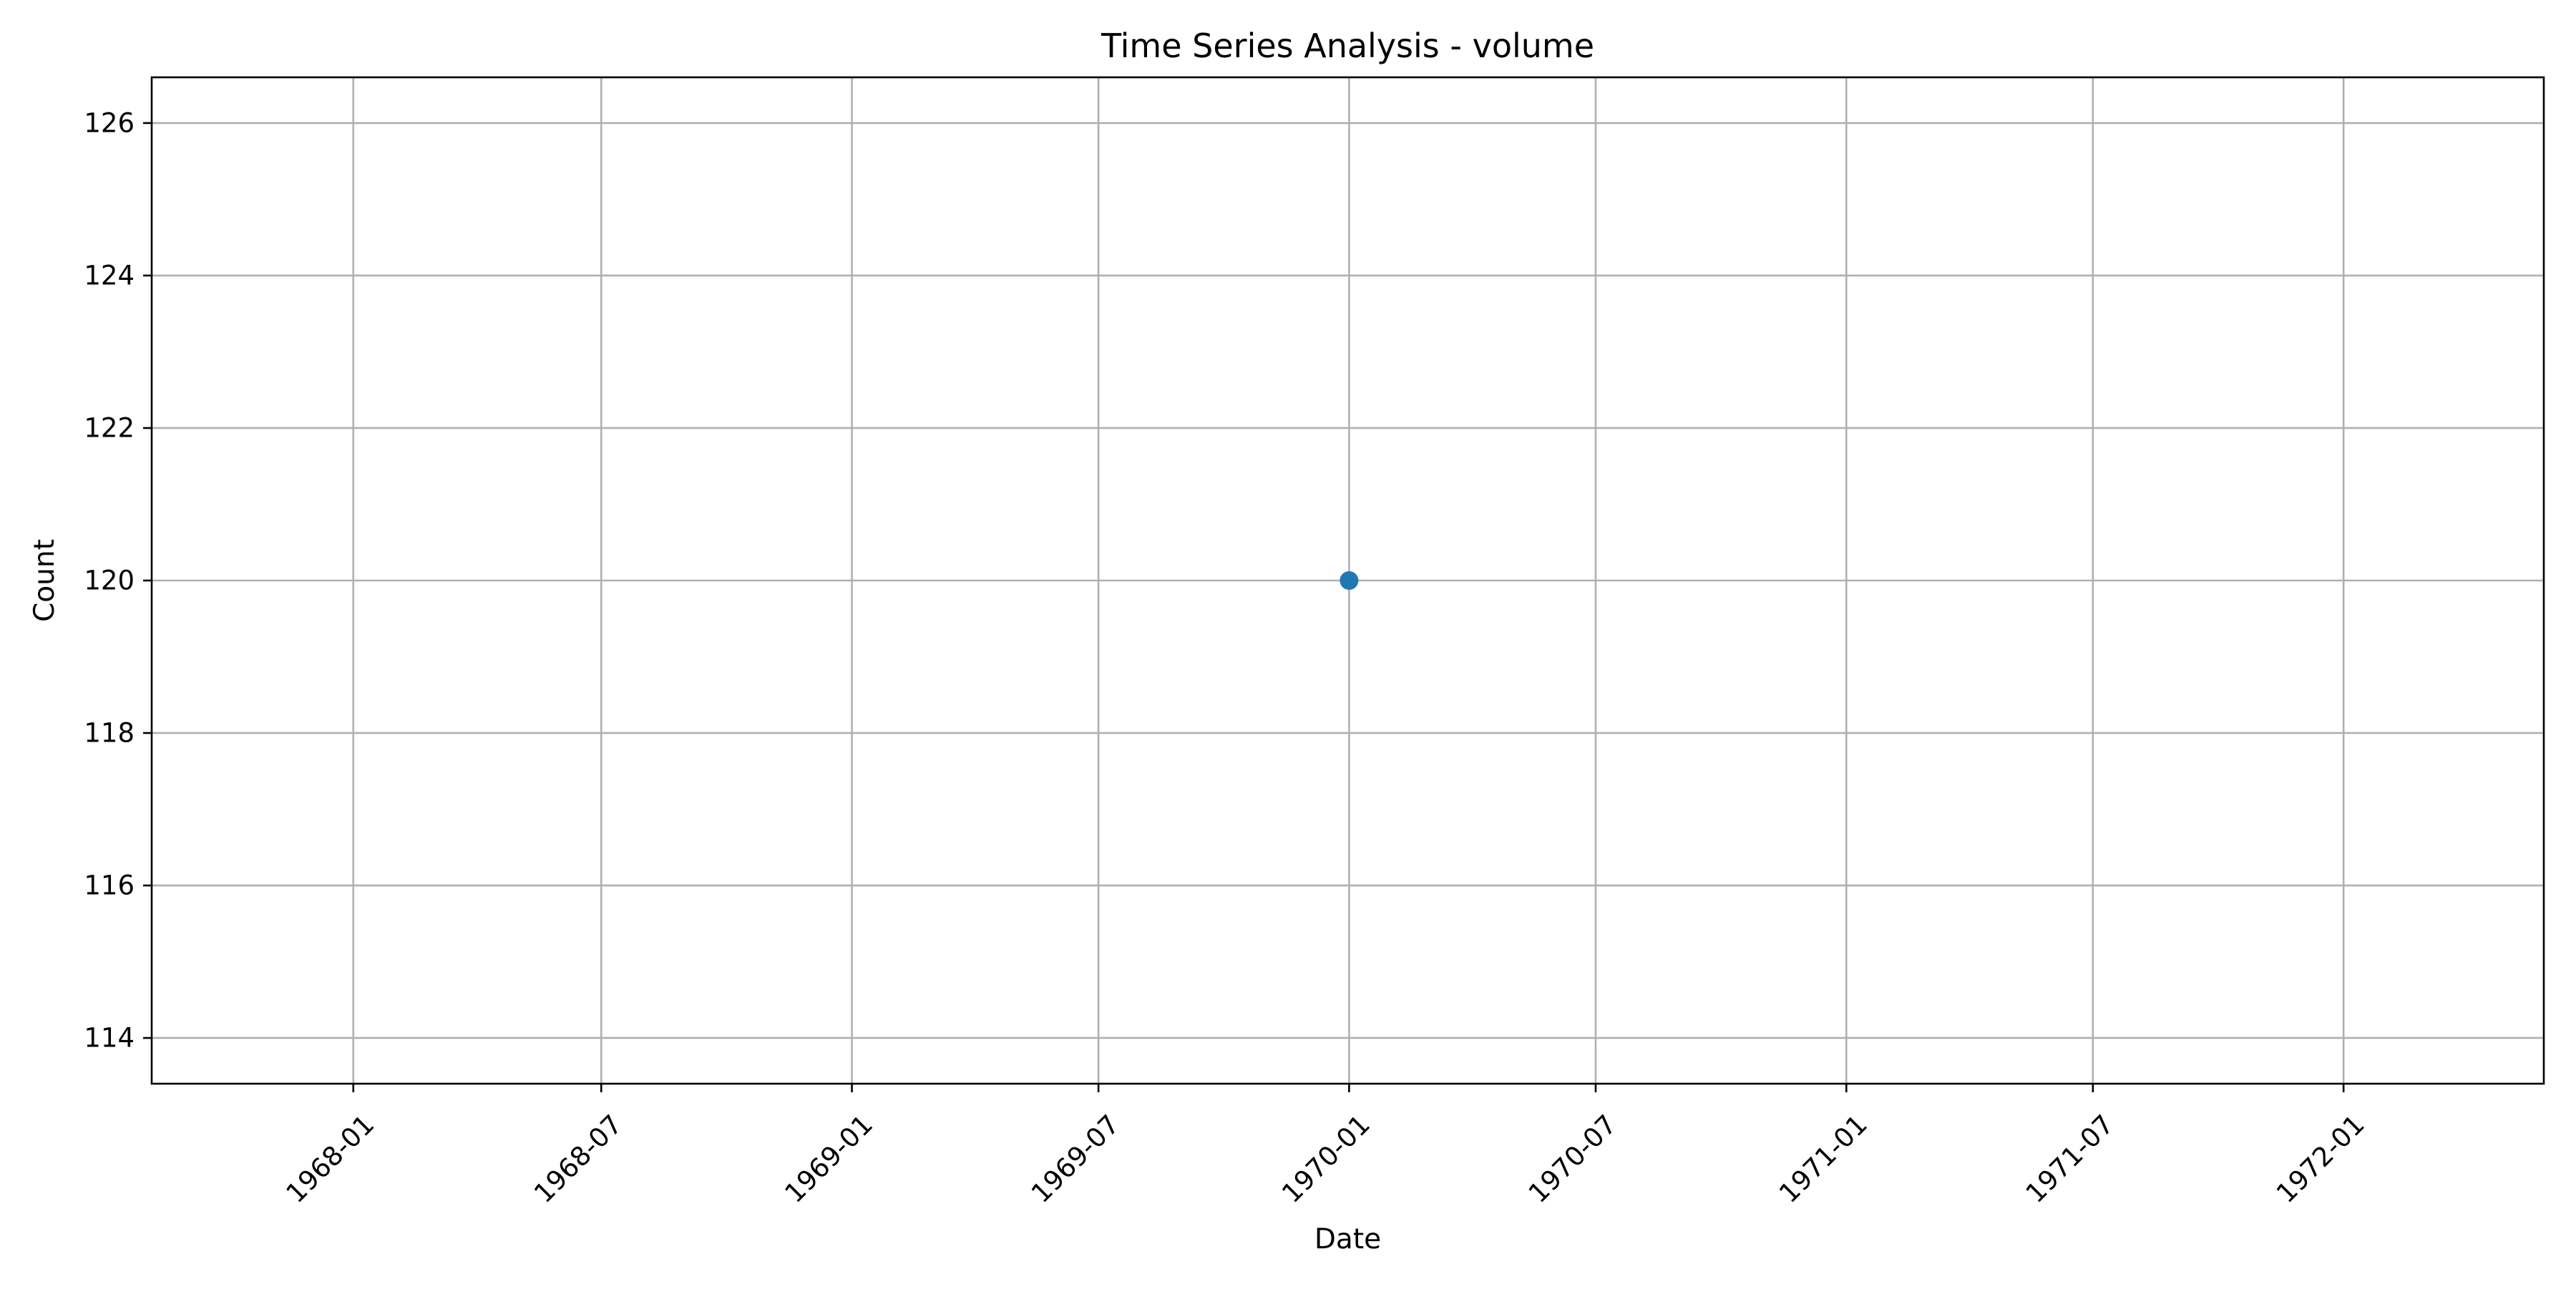 The height and width of the screenshot is (1292, 2576). I want to click on y-axis-label: Count, so click(45, 580).